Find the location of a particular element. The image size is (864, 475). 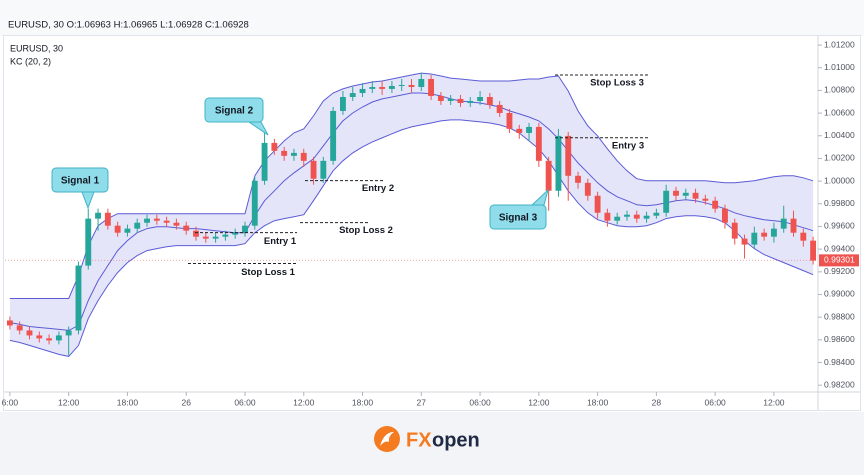

x-tick-label: 27 is located at coordinates (422, 402).